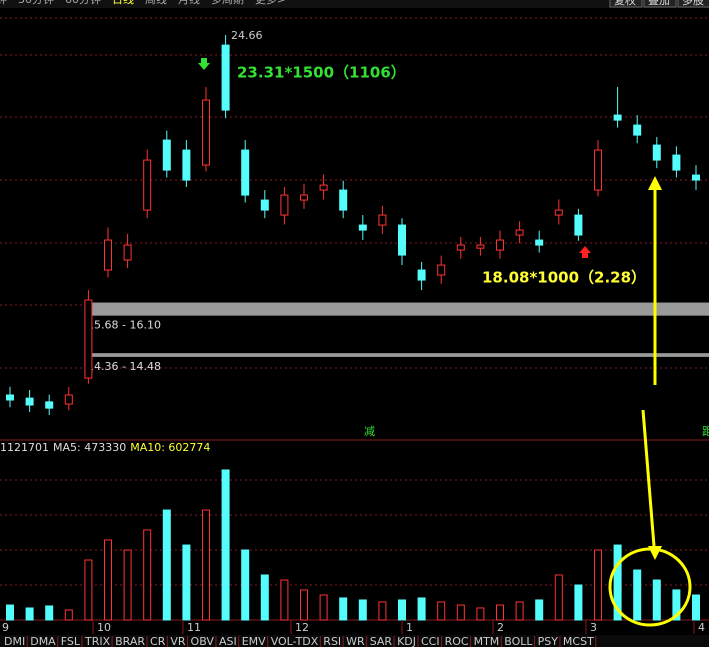 Image resolution: width=709 pixels, height=647 pixels. I want to click on toolbar-item: 更多>, so click(270, 3).